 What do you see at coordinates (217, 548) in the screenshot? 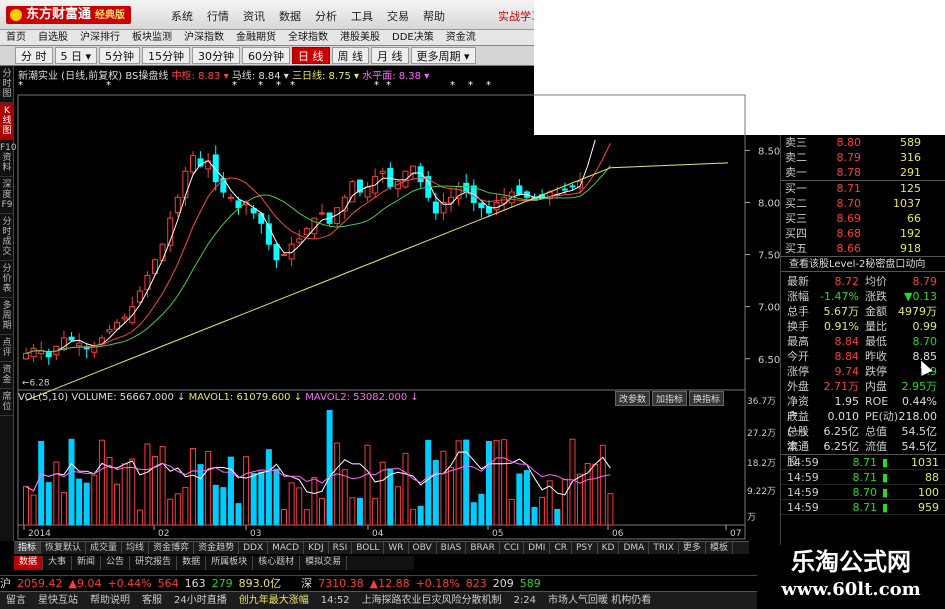
I see `indicator-tab-5: 资金趋势` at bounding box center [217, 548].